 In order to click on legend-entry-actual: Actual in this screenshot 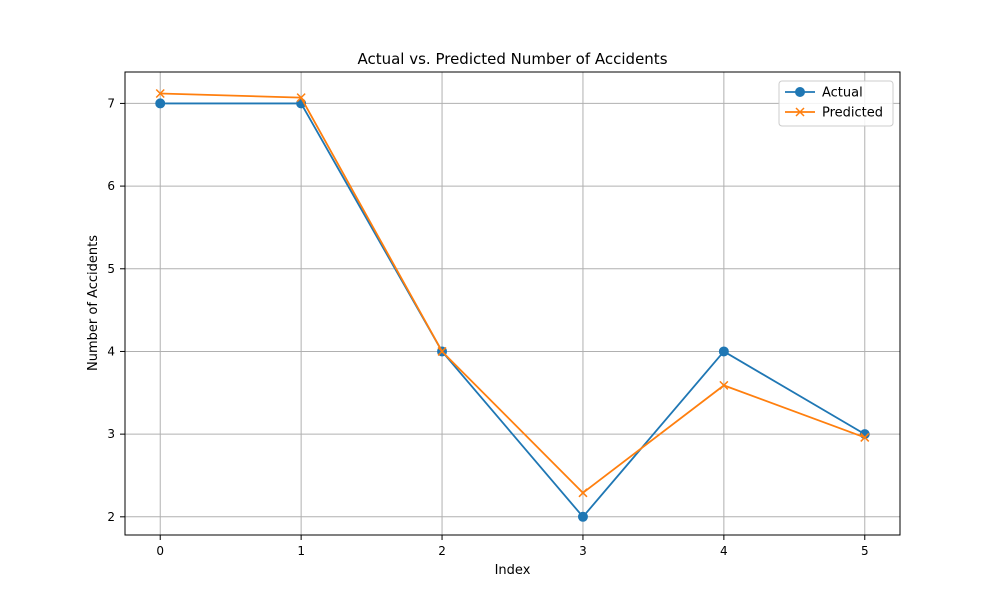, I will do `click(824, 93)`.